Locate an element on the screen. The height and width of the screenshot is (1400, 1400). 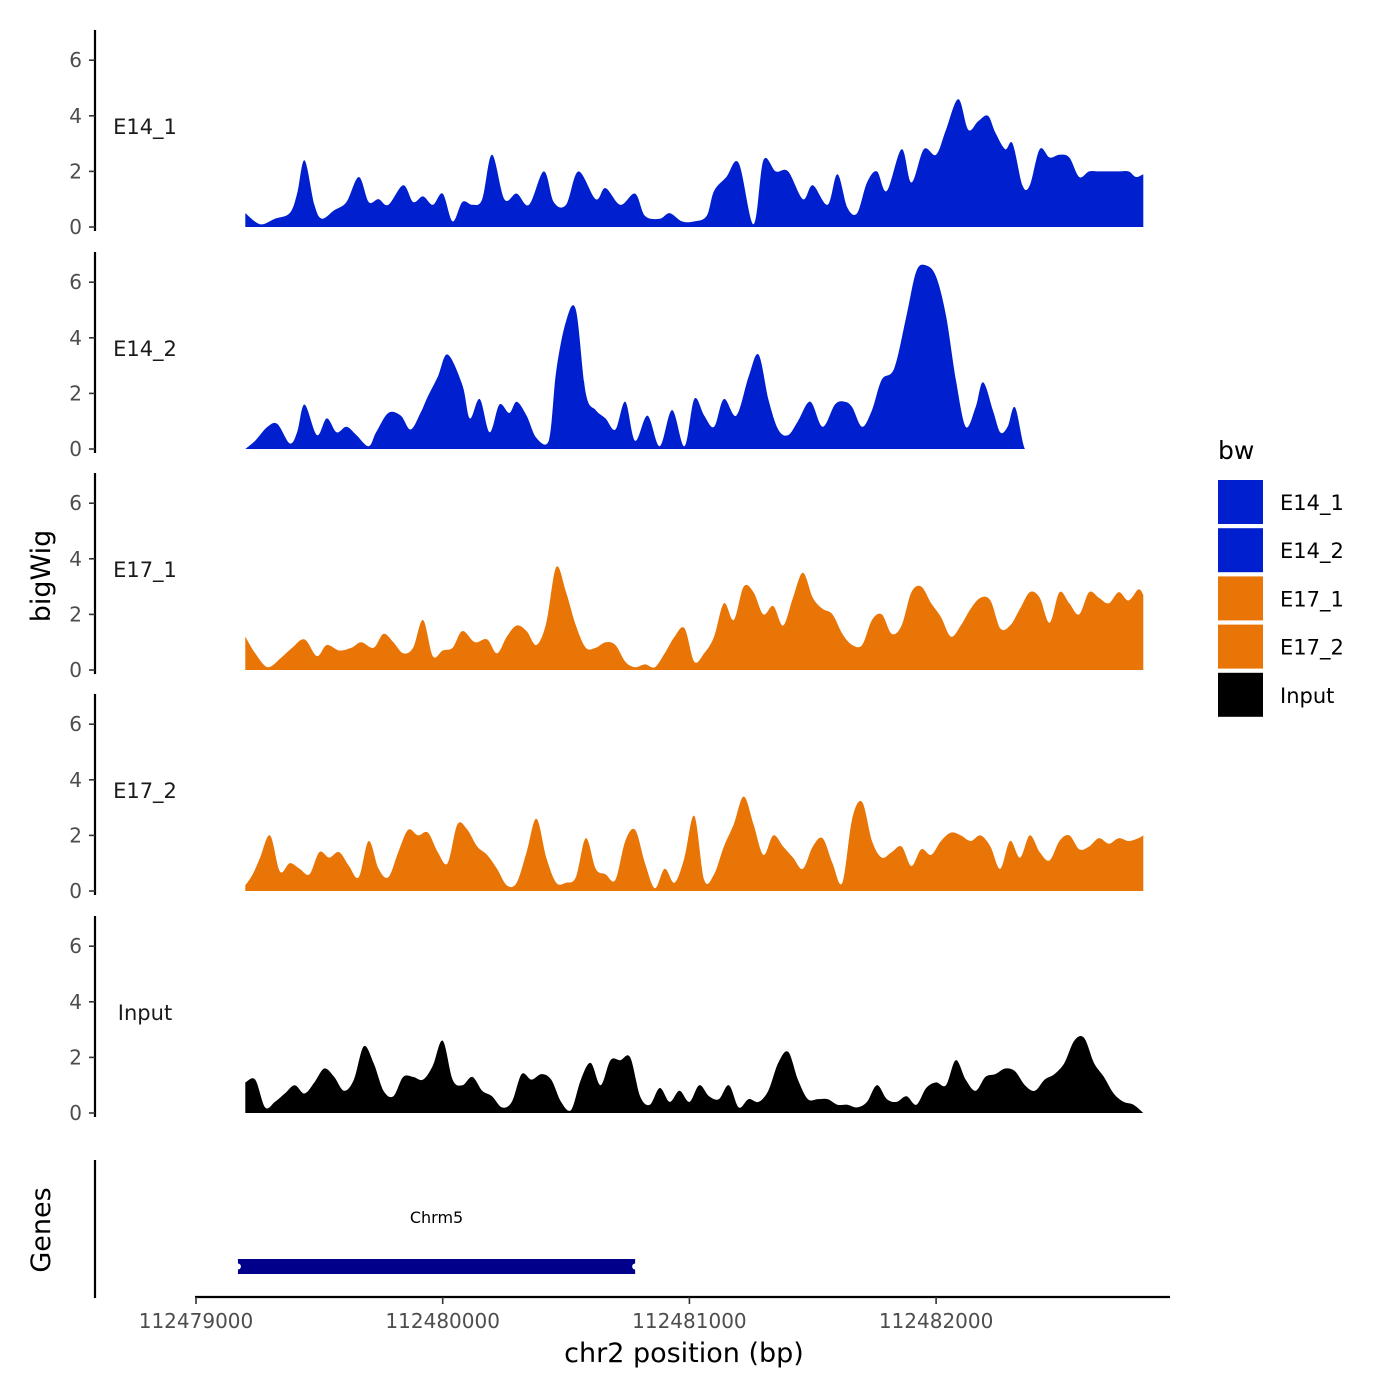
legend-item-e17-1: E17_1 is located at coordinates (1281, 598).